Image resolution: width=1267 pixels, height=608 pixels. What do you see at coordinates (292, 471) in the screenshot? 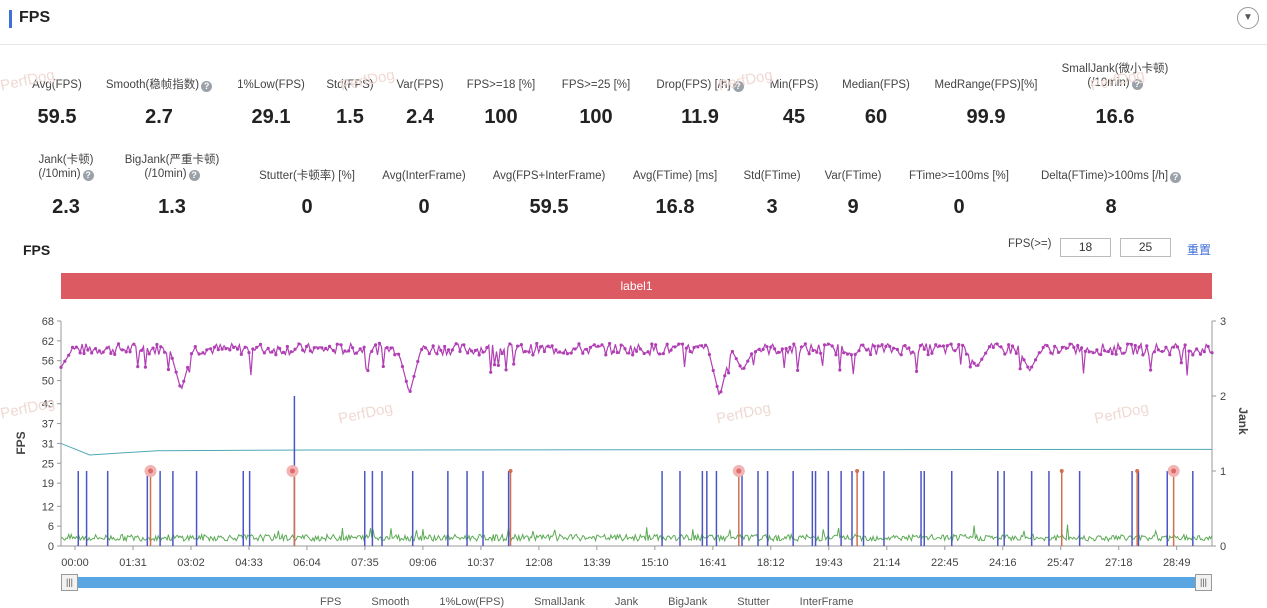
I see `bigjank-point` at bounding box center [292, 471].